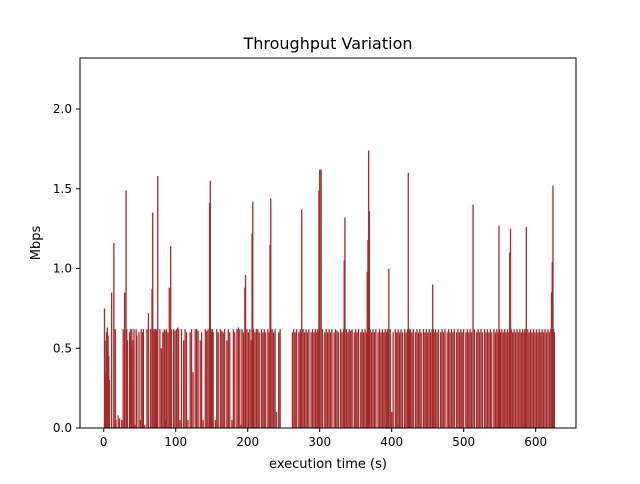 The width and height of the screenshot is (640, 484). I want to click on x-tick-label: 100, so click(175, 442).